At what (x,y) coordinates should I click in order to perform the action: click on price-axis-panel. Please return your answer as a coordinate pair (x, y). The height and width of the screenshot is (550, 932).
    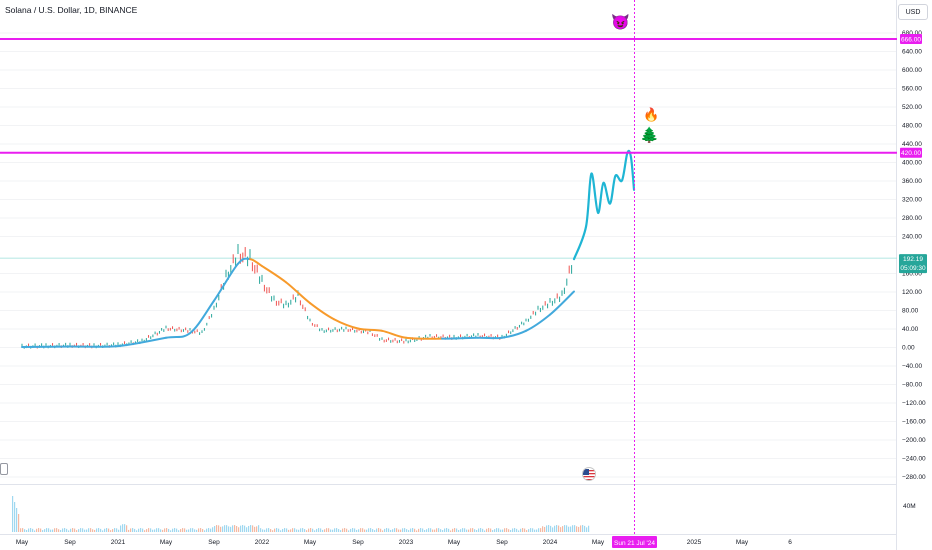
    Looking at the image, I should click on (914, 275).